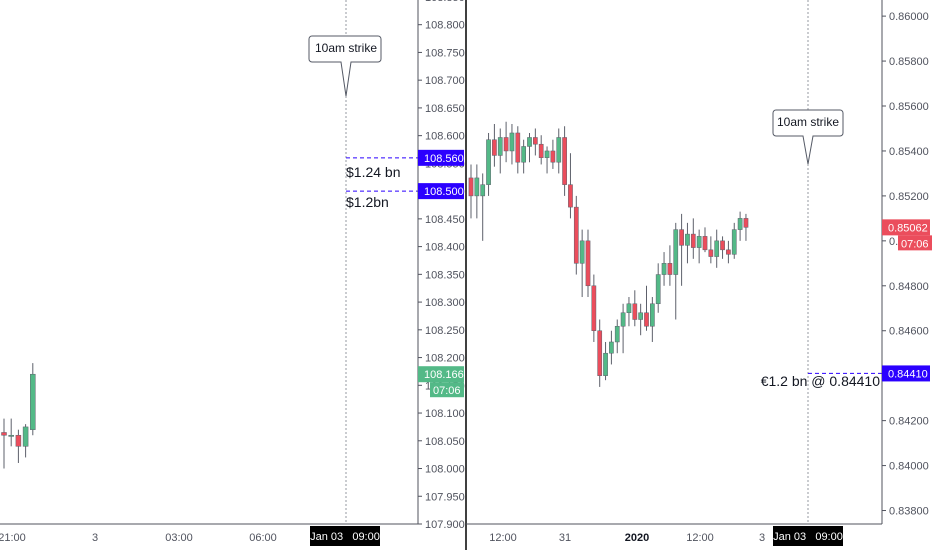 This screenshot has height=555, width=932. Describe the element at coordinates (345, 66) in the screenshot. I see `left-strike-callout: 10am strike` at that location.